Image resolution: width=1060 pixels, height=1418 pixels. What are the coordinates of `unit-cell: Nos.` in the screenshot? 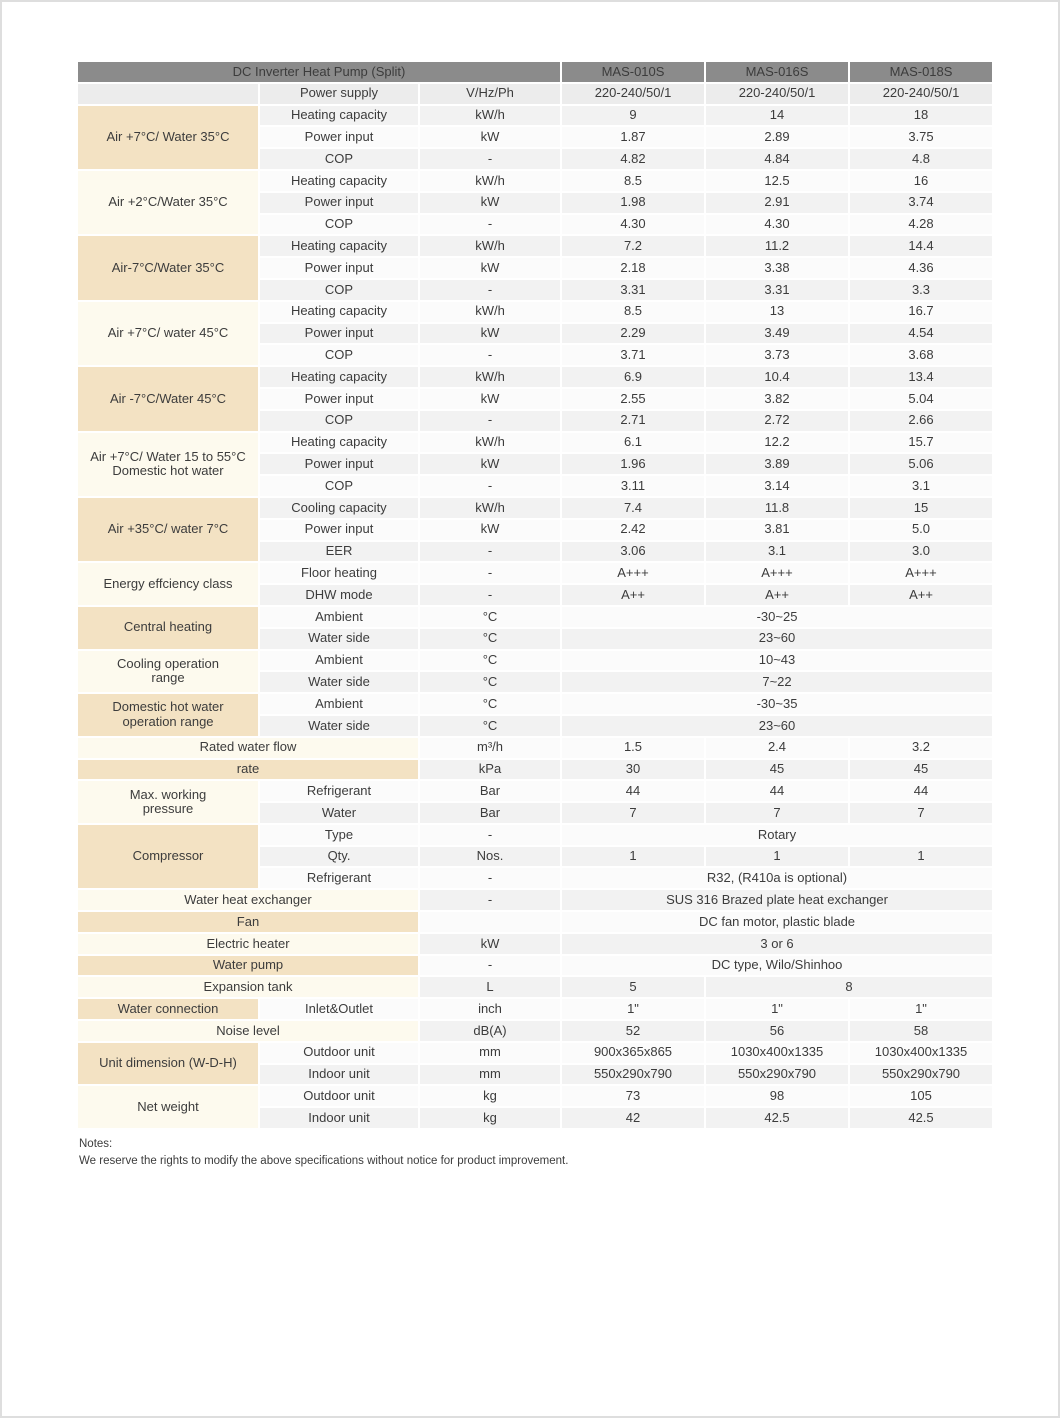 It's located at (490, 856).